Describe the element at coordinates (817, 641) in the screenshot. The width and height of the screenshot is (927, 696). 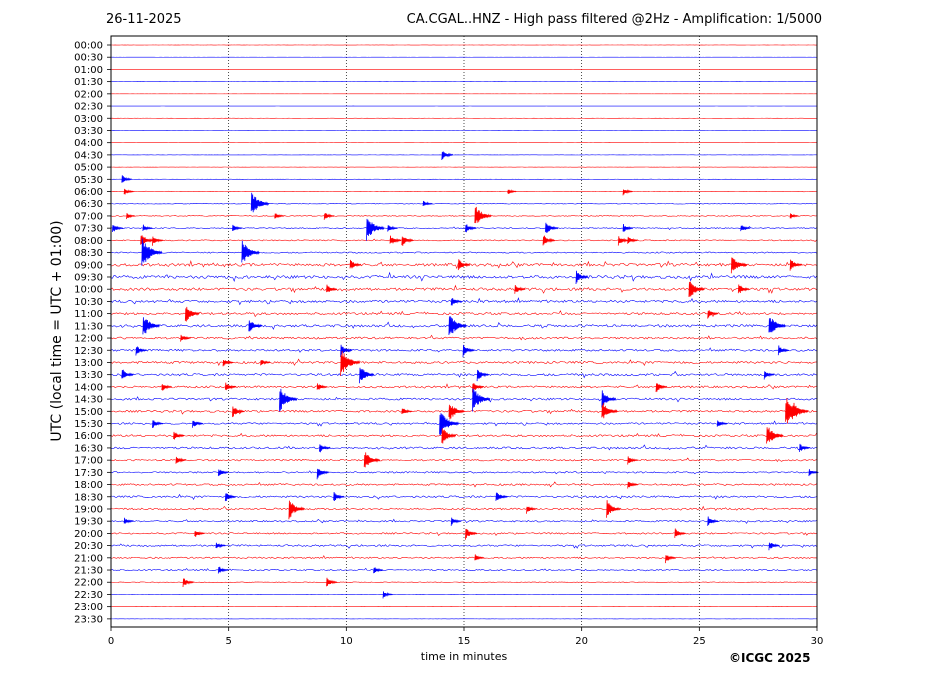
I see `x-tick-label: 30` at that location.